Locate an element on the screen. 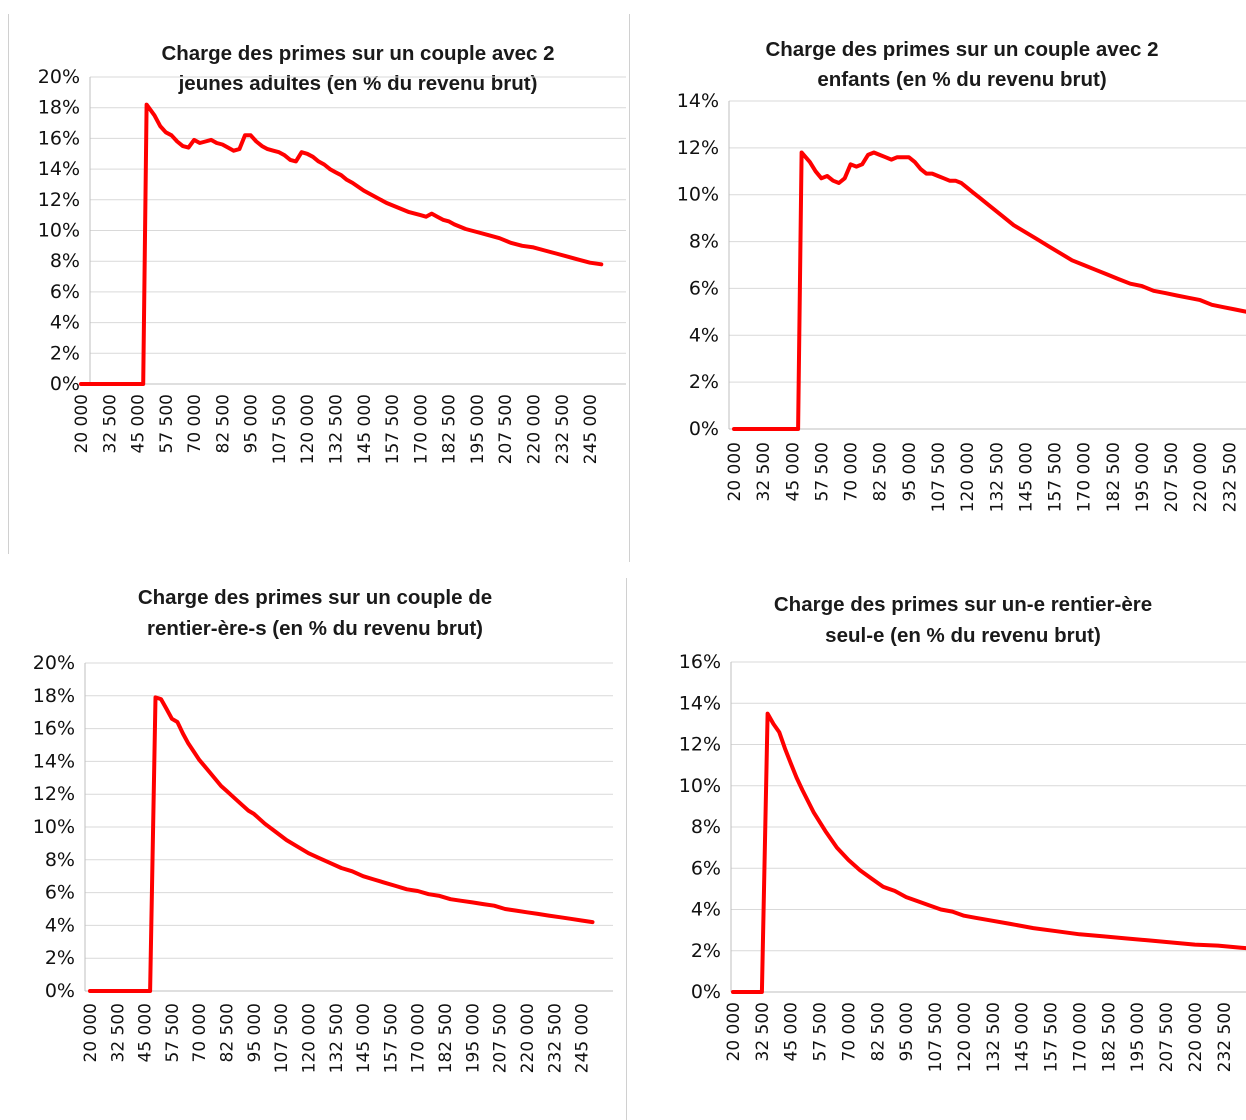 The image size is (1246, 1120). panel-divider-left-edge is located at coordinates (8, 284).